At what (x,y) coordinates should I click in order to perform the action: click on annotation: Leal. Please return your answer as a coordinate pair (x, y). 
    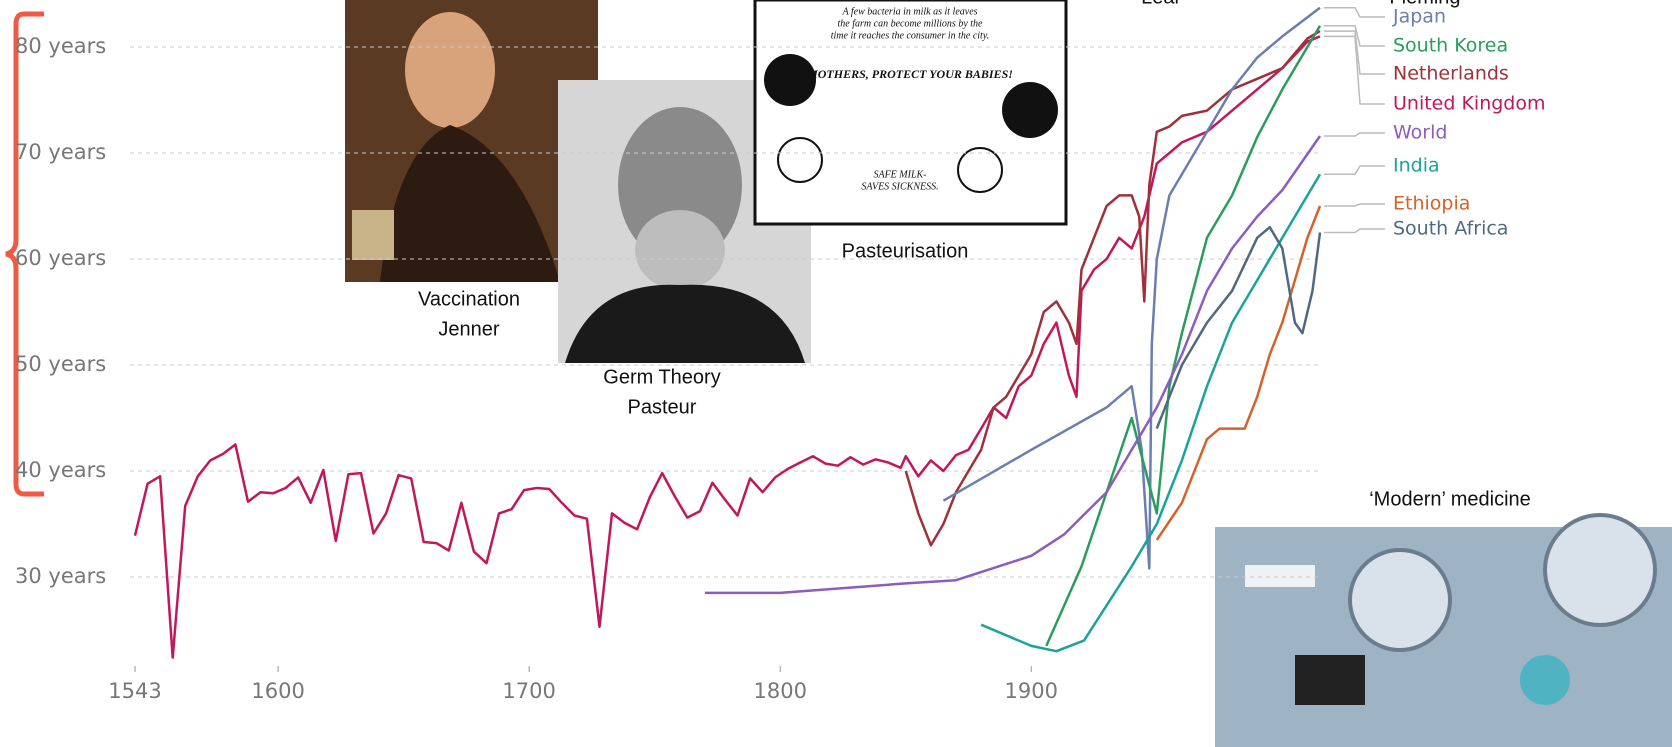
    Looking at the image, I should click on (1160, 4).